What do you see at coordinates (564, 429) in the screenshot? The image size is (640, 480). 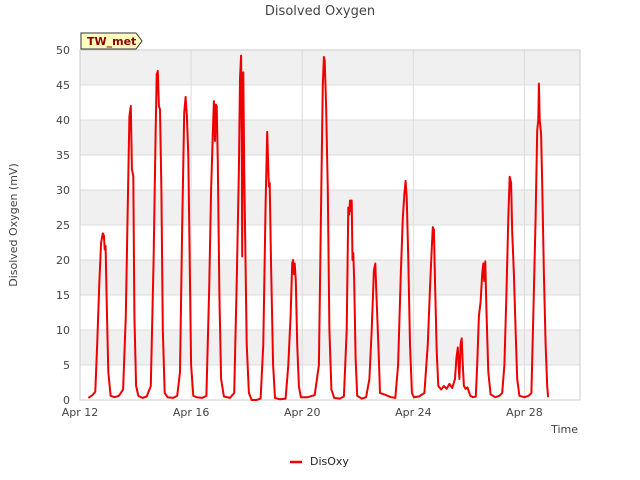 I see `x-axis-label: Time` at bounding box center [564, 429].